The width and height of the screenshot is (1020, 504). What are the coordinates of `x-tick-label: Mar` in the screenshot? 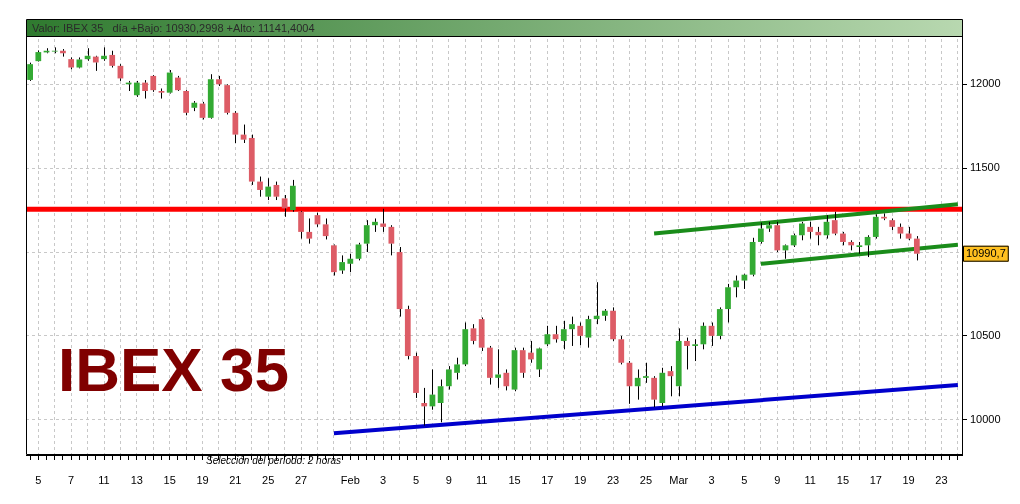 It's located at (679, 479).